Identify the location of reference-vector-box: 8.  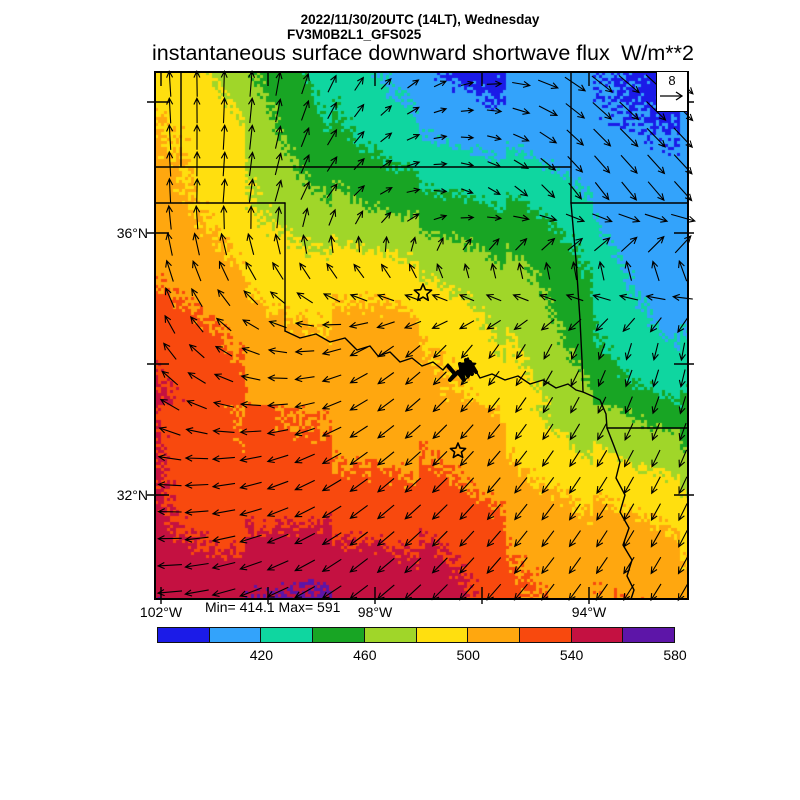
(672, 91).